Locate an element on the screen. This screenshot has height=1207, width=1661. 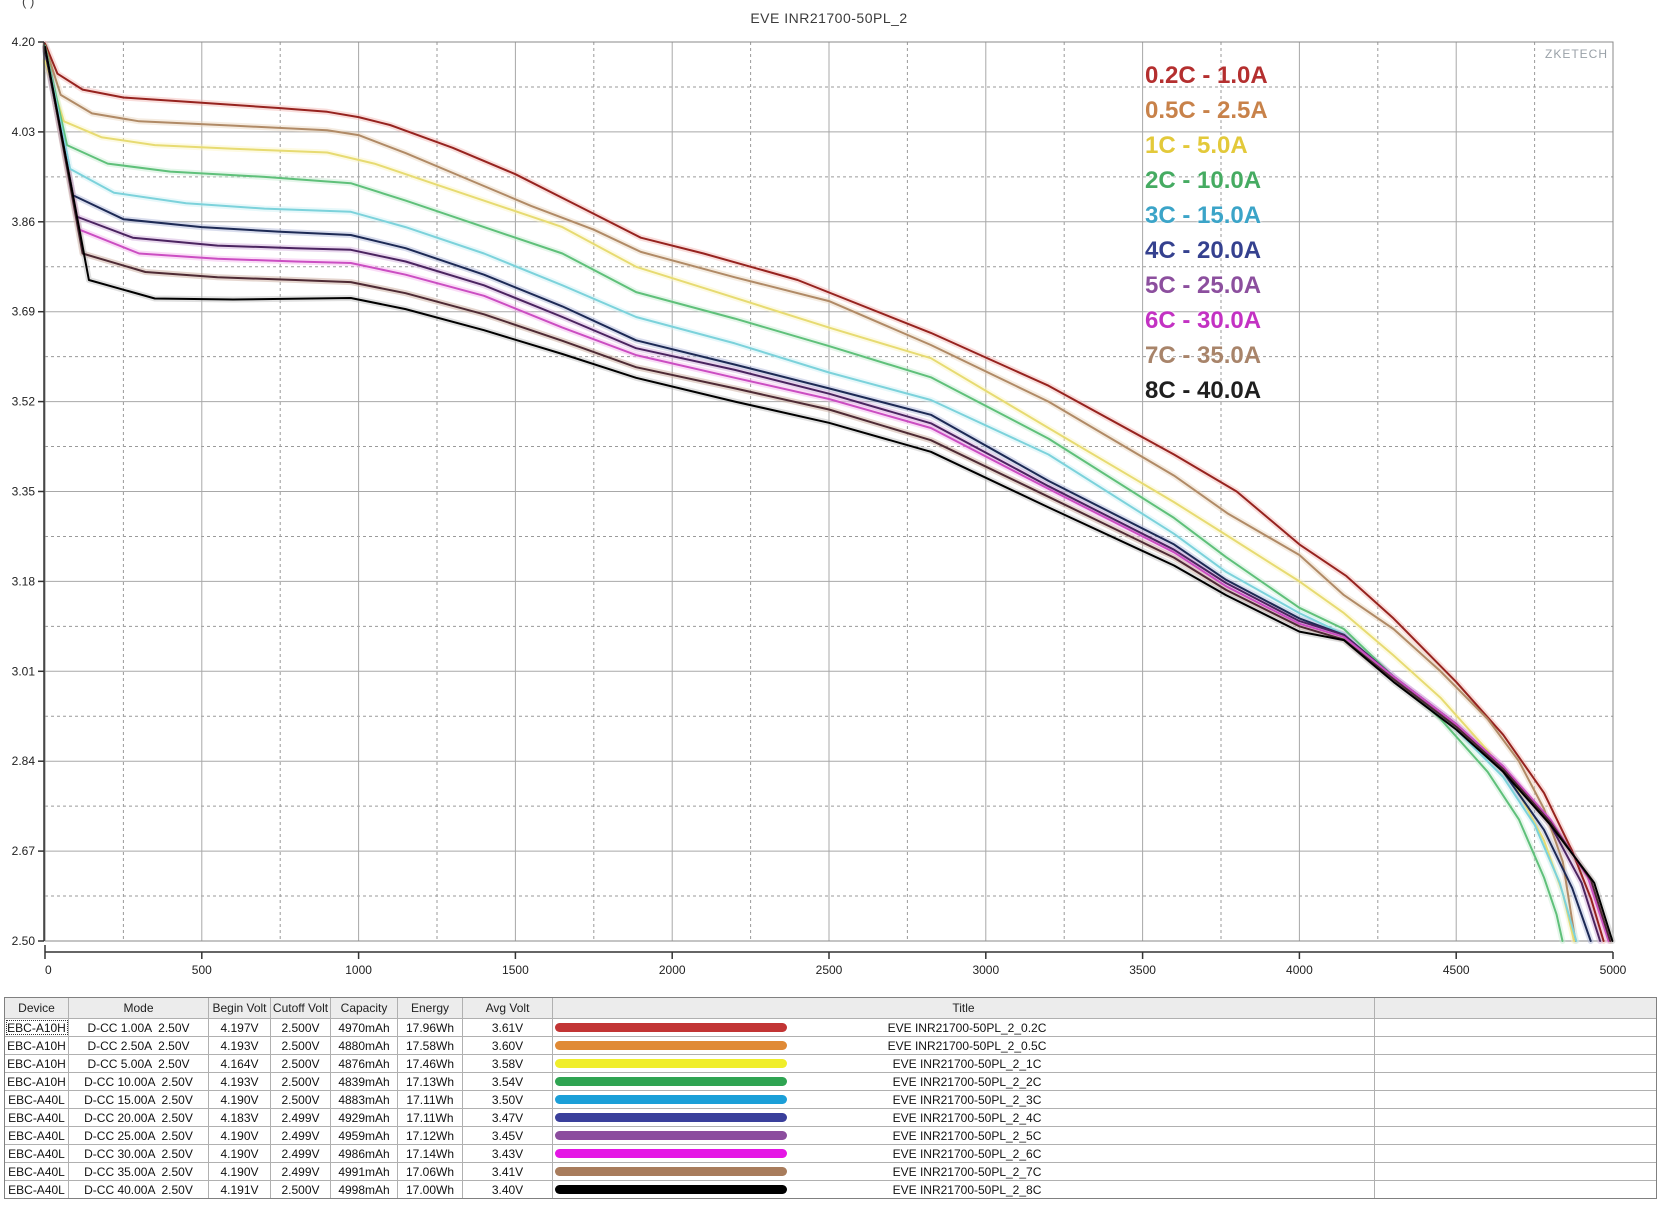
column-header-avg-volt: Avg Volt is located at coordinates (508, 1008).